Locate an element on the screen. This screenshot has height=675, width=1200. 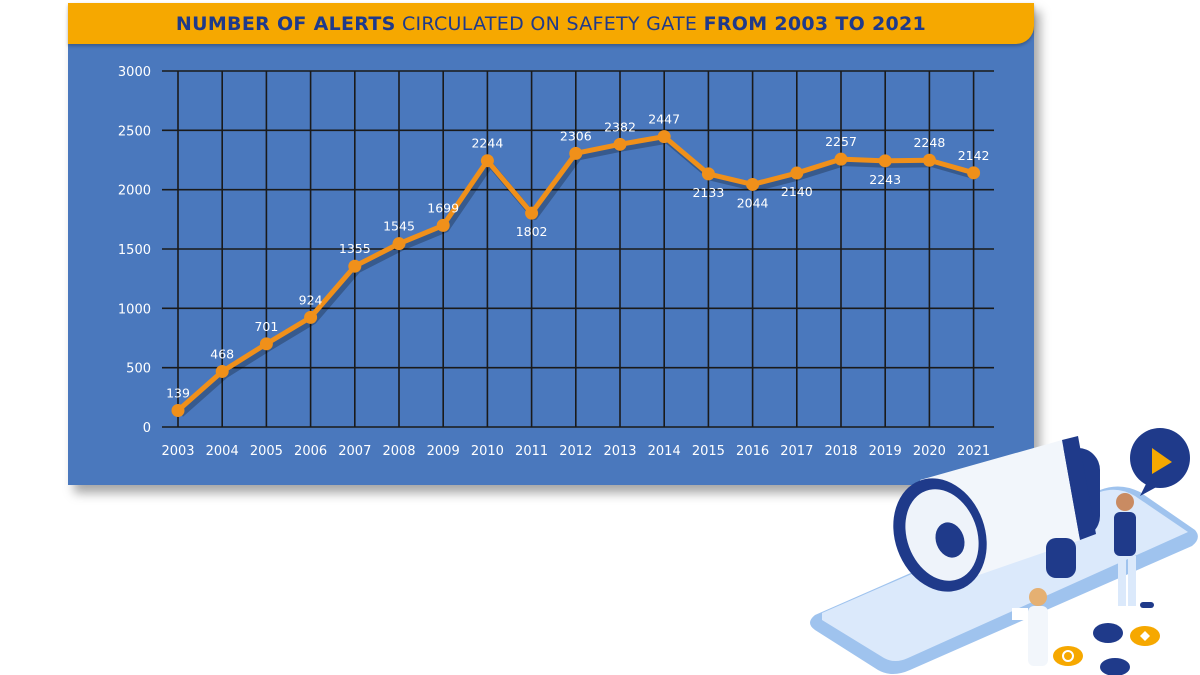
x-tick-label: 2012 is located at coordinates (575, 451).